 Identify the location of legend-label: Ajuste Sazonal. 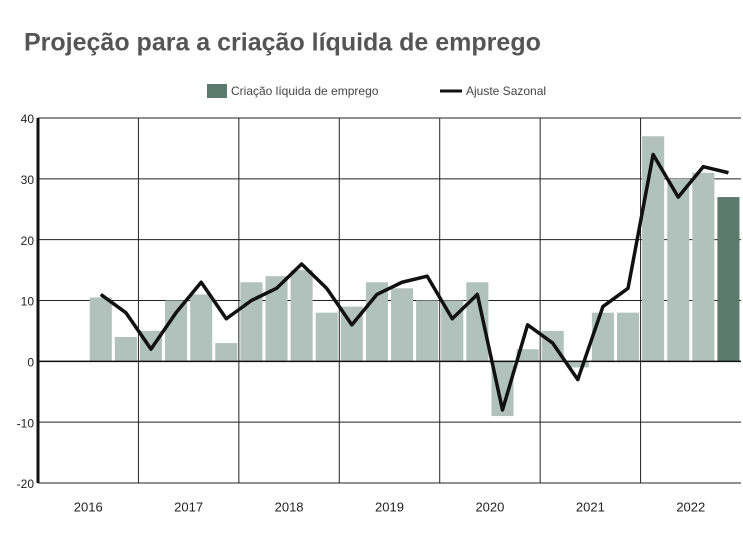
(506, 91).